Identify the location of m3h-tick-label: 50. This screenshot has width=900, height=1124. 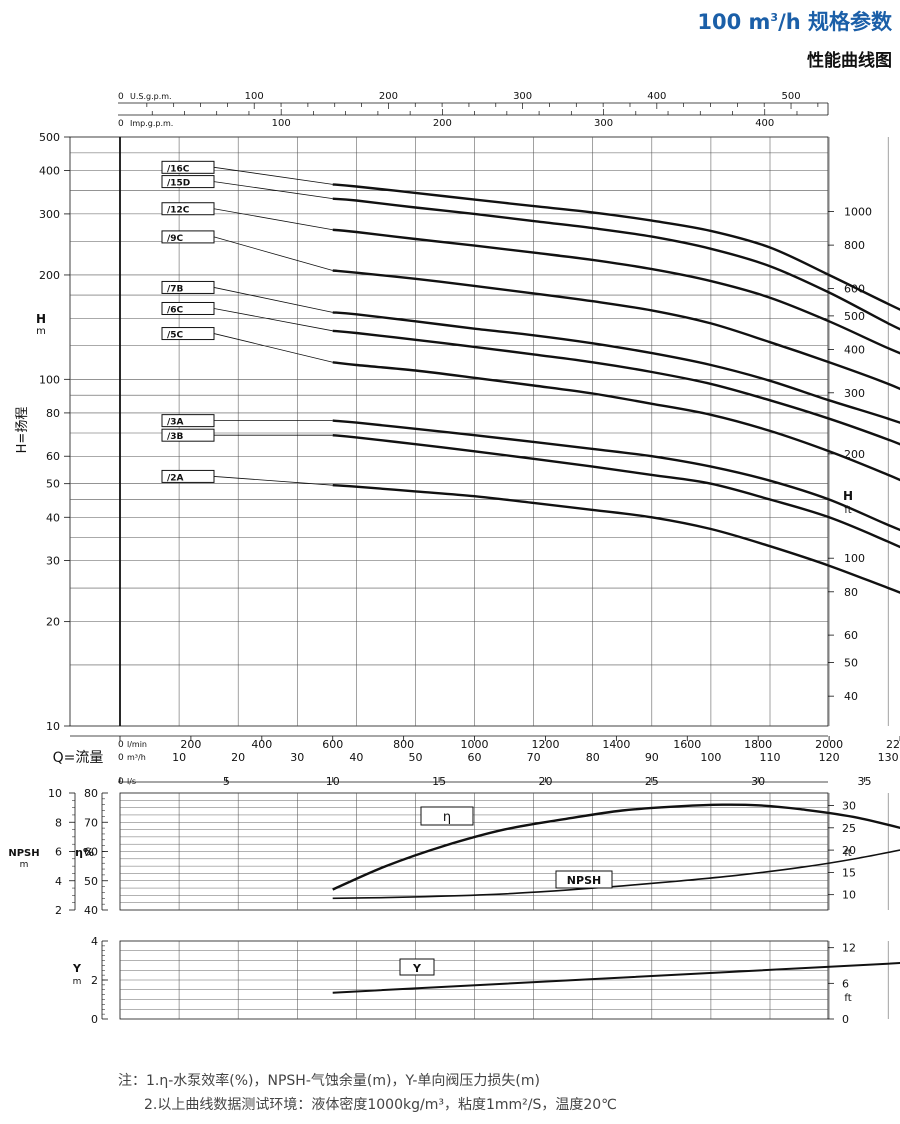
(415, 757).